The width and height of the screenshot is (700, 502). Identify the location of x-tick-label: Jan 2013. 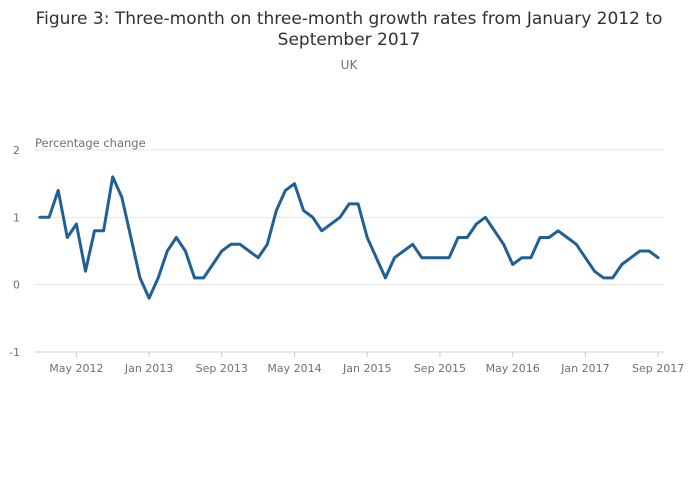
(148, 368).